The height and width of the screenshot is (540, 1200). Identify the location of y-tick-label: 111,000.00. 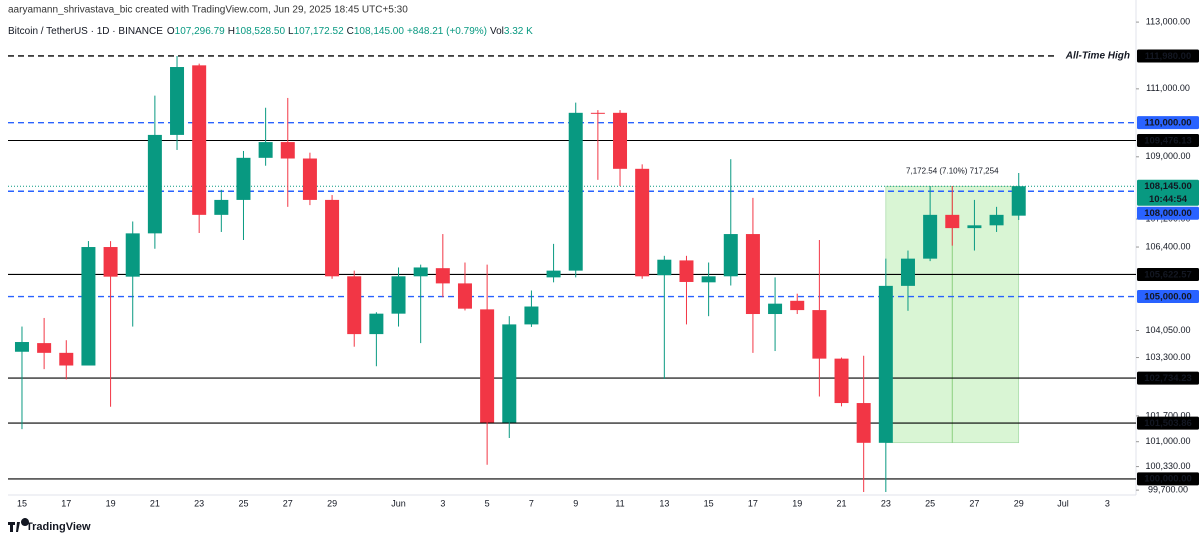
(1168, 88).